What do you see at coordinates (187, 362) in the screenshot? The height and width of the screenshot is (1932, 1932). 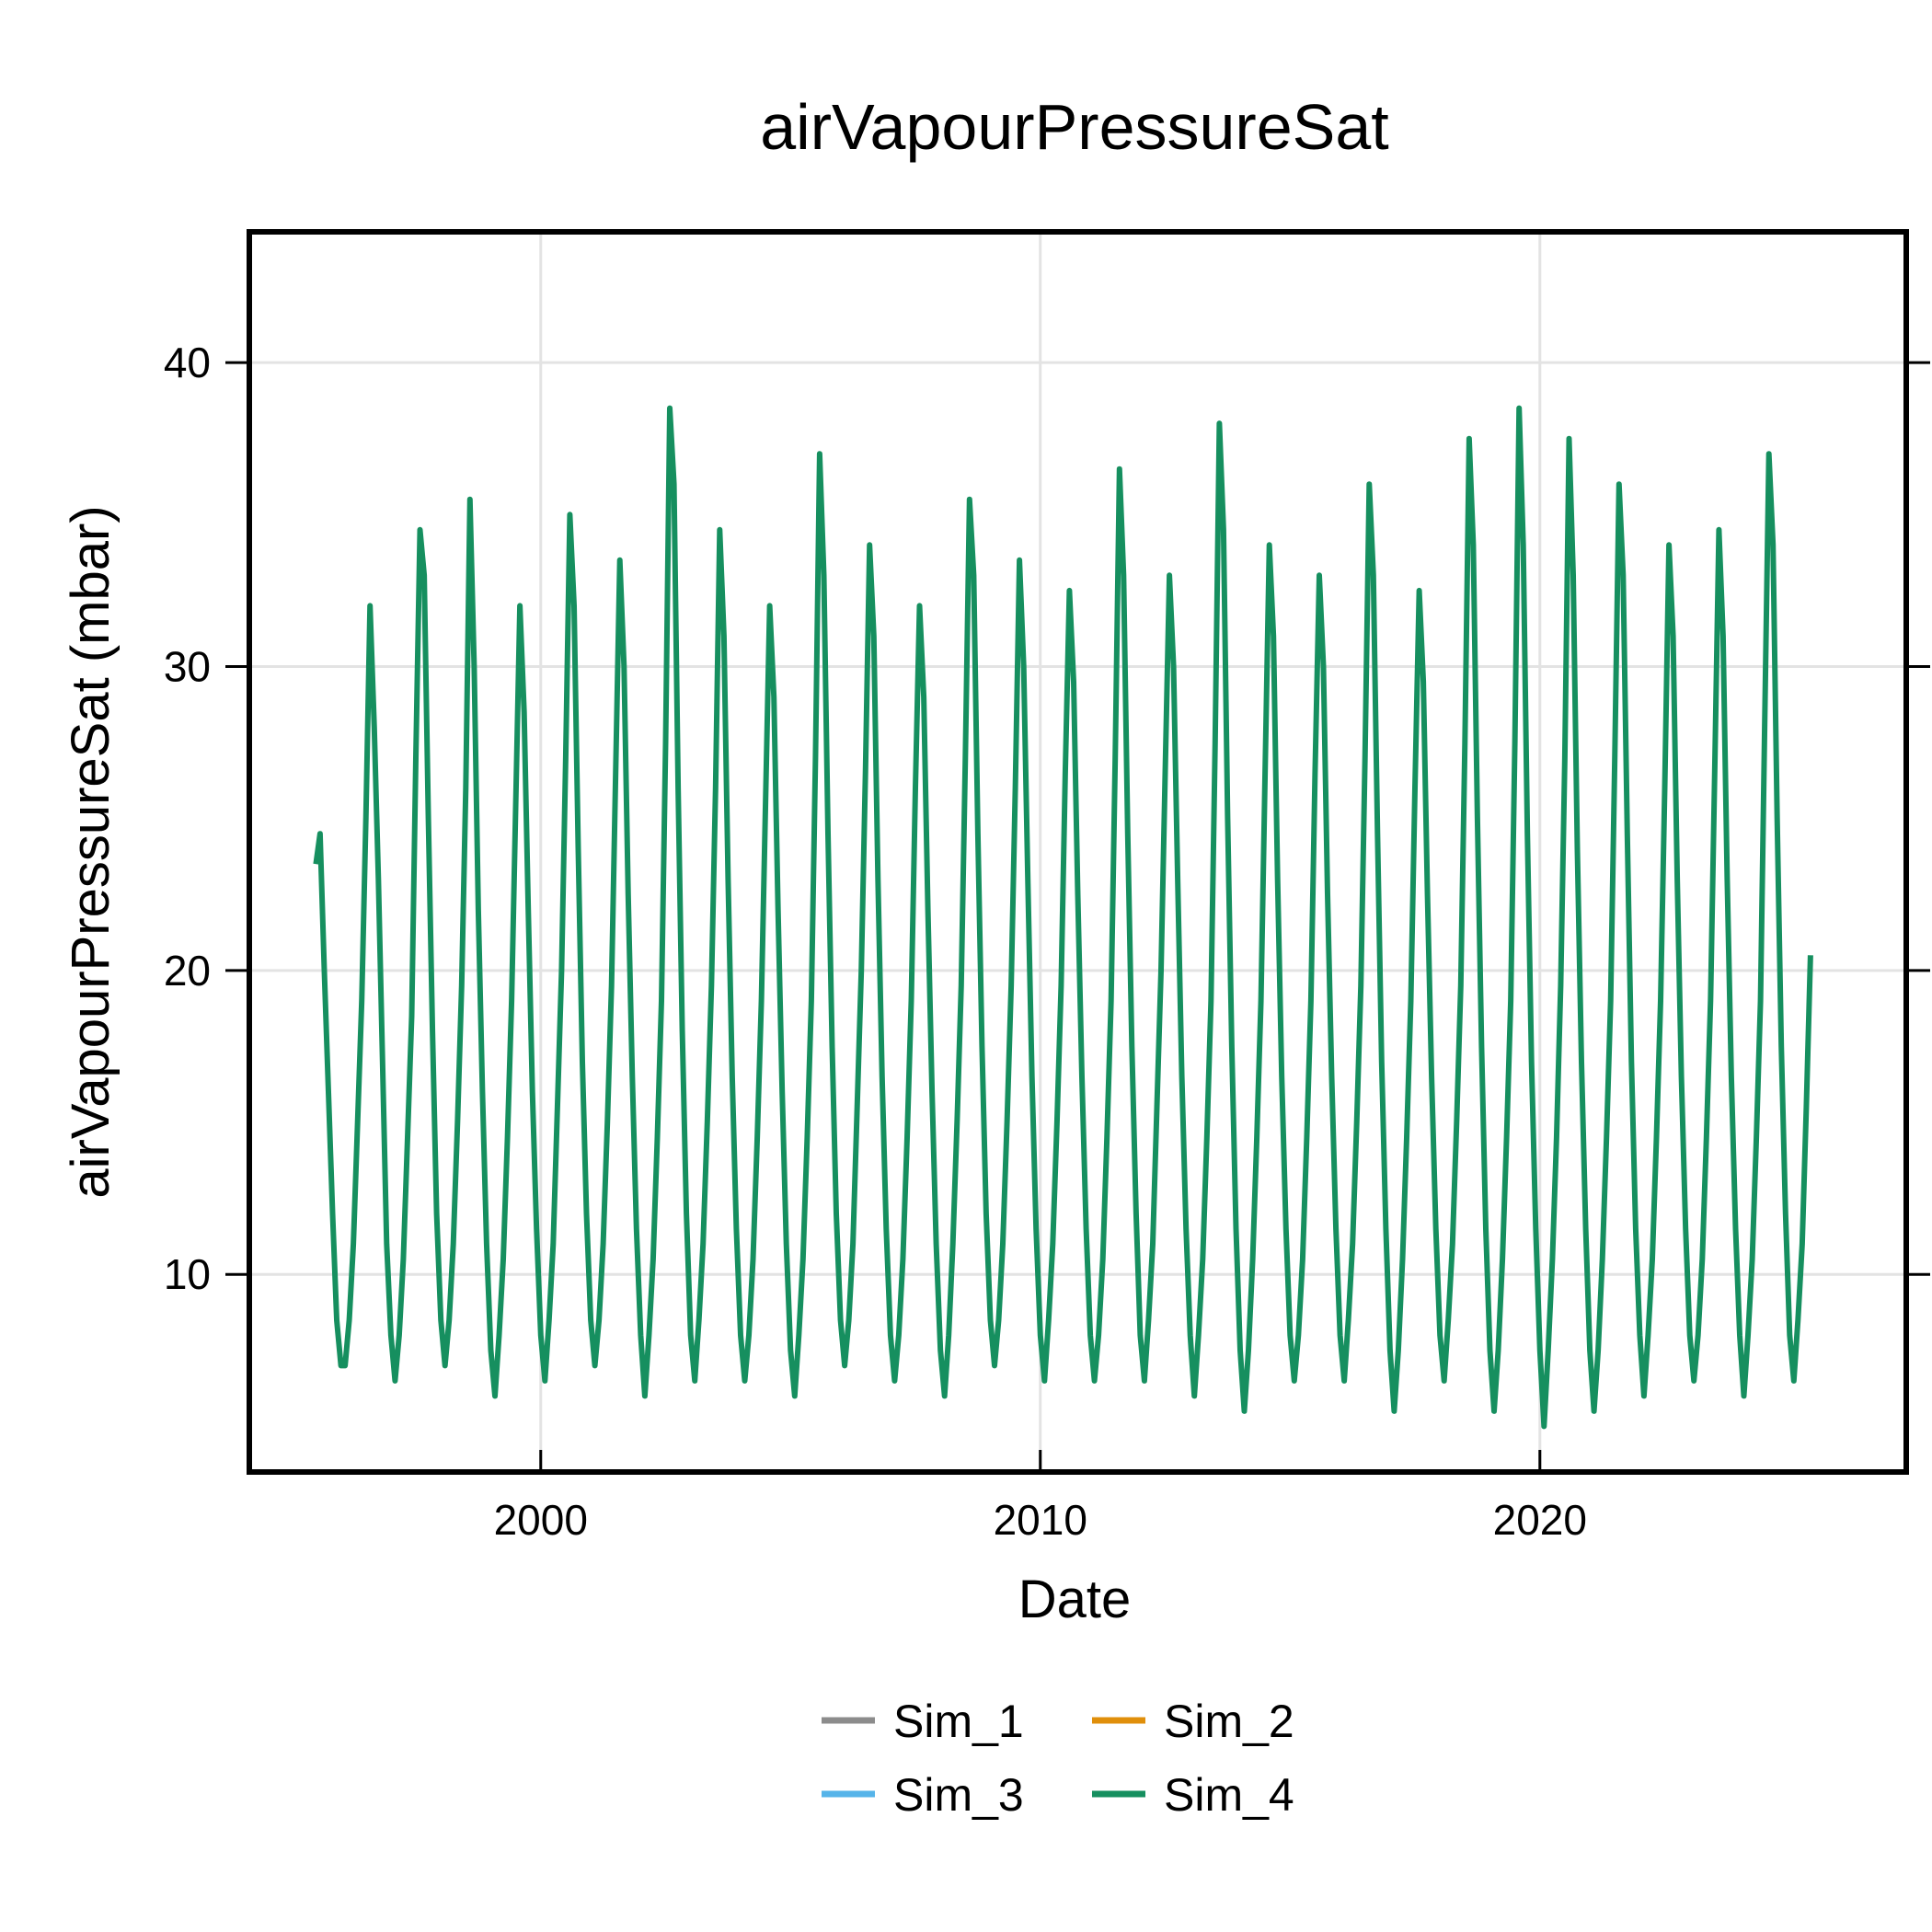 I see `y-tick-label: 40` at bounding box center [187, 362].